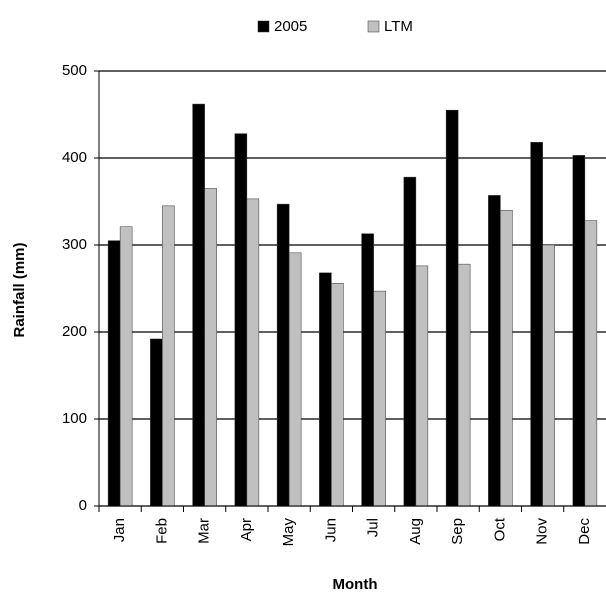  What do you see at coordinates (373, 527) in the screenshot?
I see `x-tick-label: Jul` at bounding box center [373, 527].